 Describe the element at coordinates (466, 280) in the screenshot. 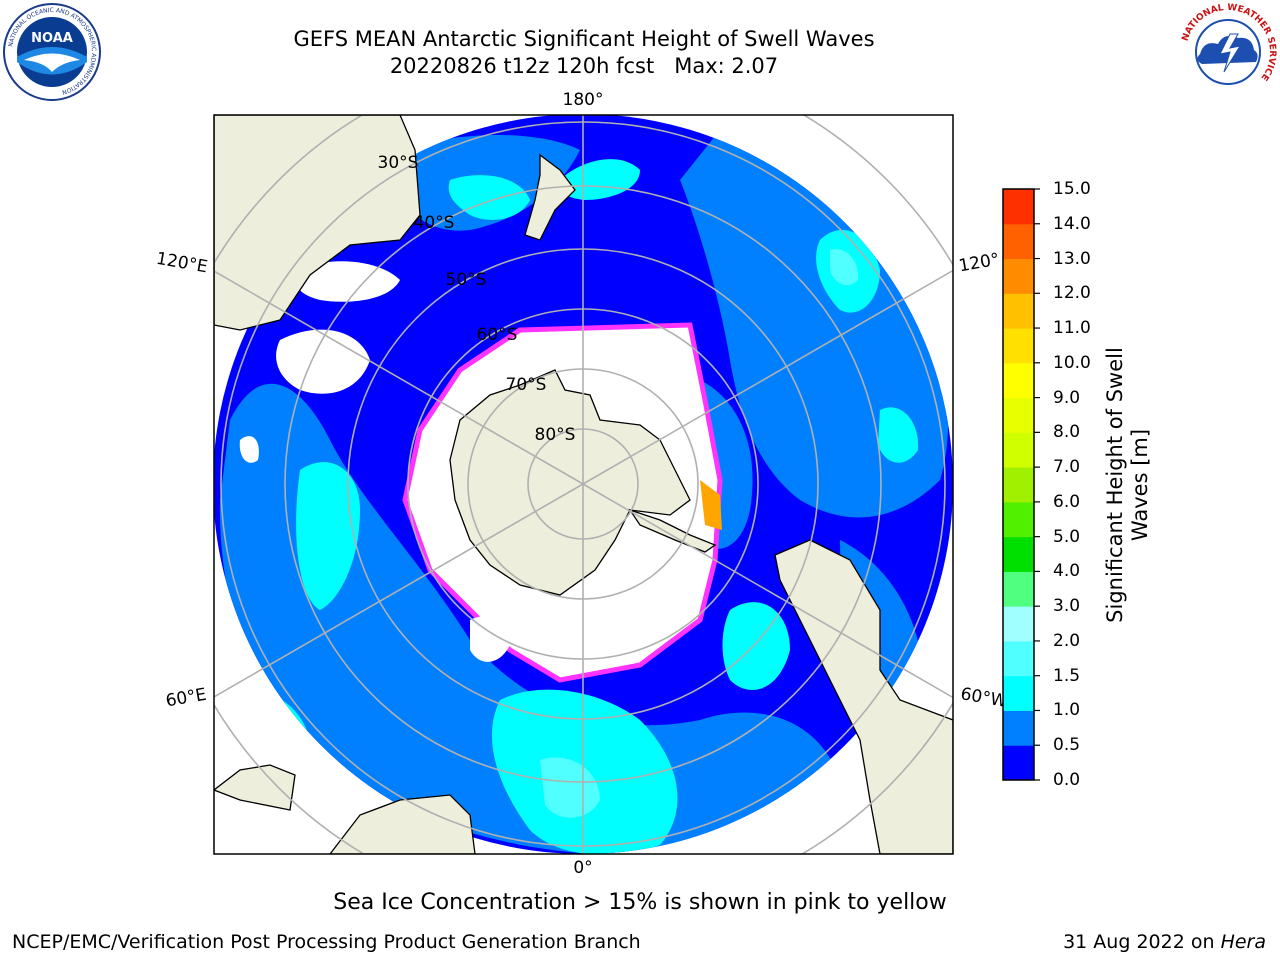

I see `lat-label-50s: 50°S` at that location.